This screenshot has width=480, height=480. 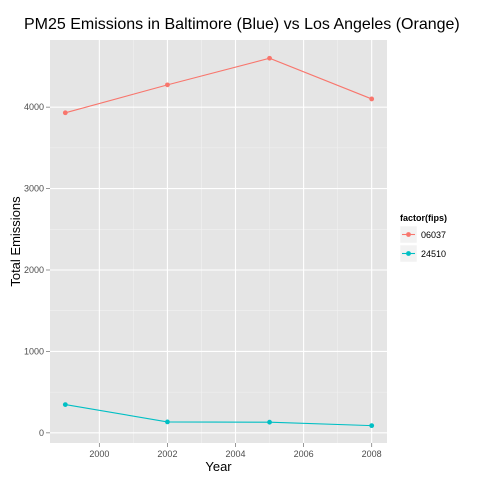 What do you see at coordinates (99, 454) in the screenshot?
I see `x-tick-label: 2000` at bounding box center [99, 454].